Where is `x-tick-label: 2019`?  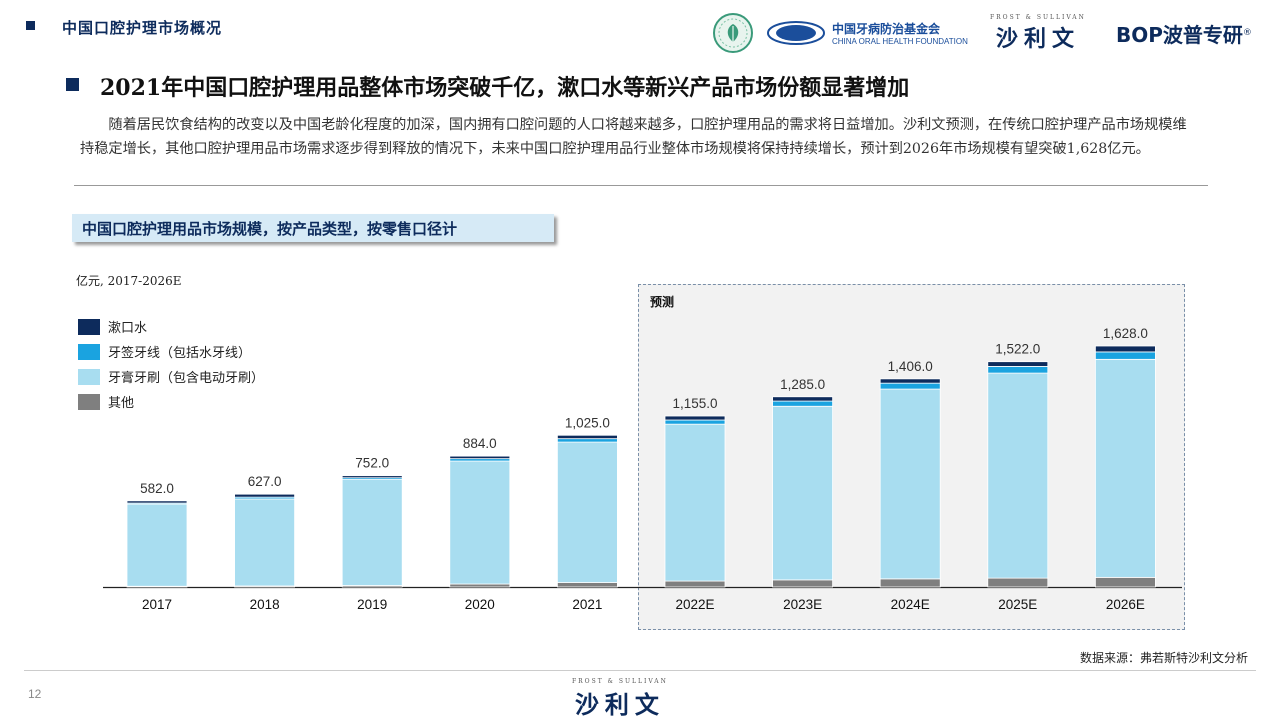 x-tick-label: 2019 is located at coordinates (372, 604).